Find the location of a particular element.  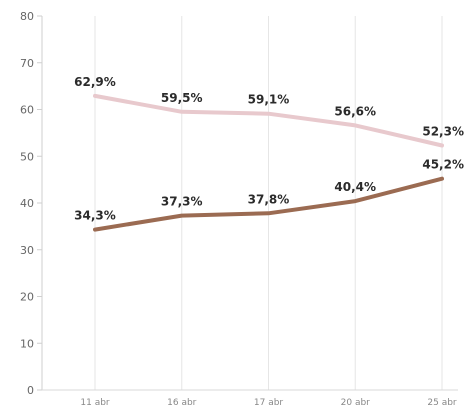

x-tick-label: 17 abr is located at coordinates (269, 403).